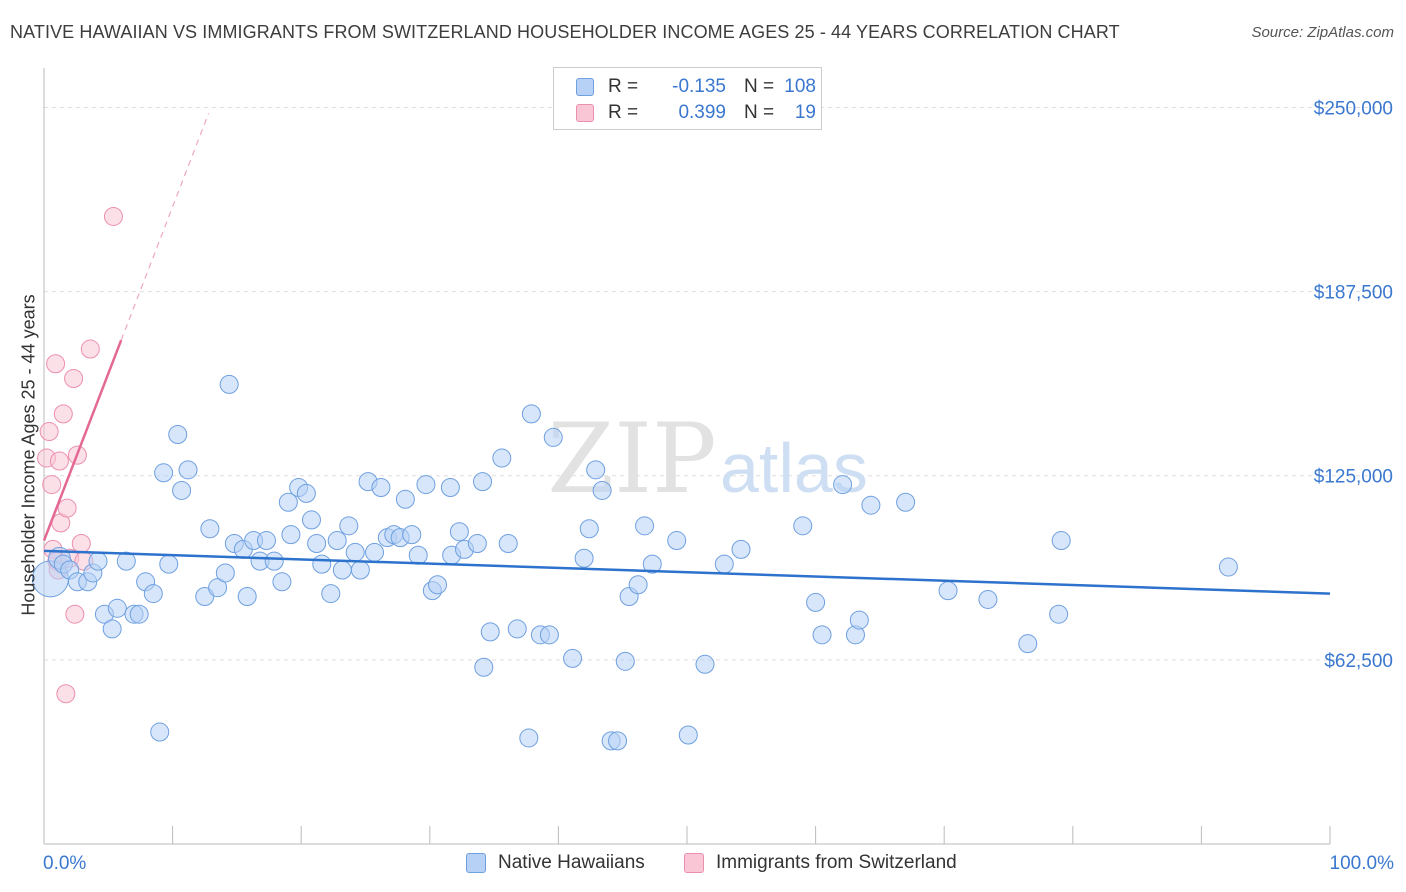  I want to click on legend-row-native-hawaiians: R = -0.135 N = 108, so click(696, 87).